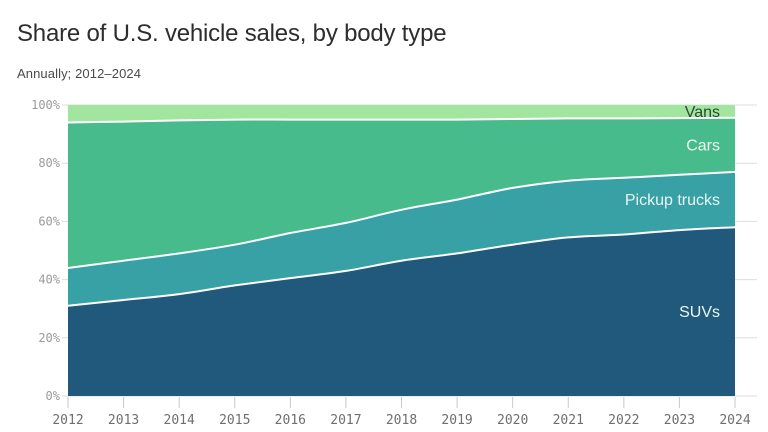  What do you see at coordinates (123, 420) in the screenshot?
I see `x-tick-label: 2013` at bounding box center [123, 420].